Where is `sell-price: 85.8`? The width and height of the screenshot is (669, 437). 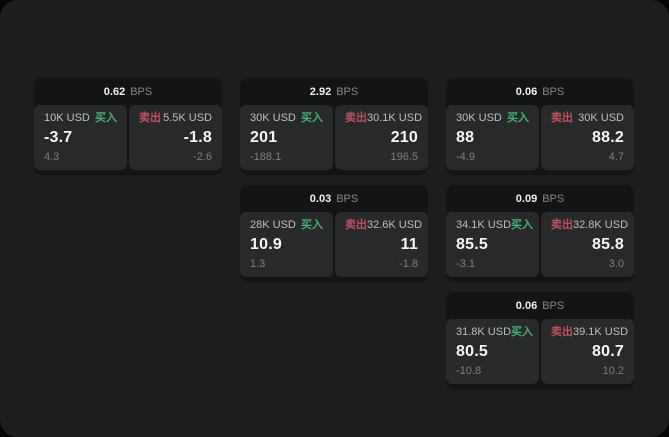
sell-price: 85.8 is located at coordinates (608, 244).